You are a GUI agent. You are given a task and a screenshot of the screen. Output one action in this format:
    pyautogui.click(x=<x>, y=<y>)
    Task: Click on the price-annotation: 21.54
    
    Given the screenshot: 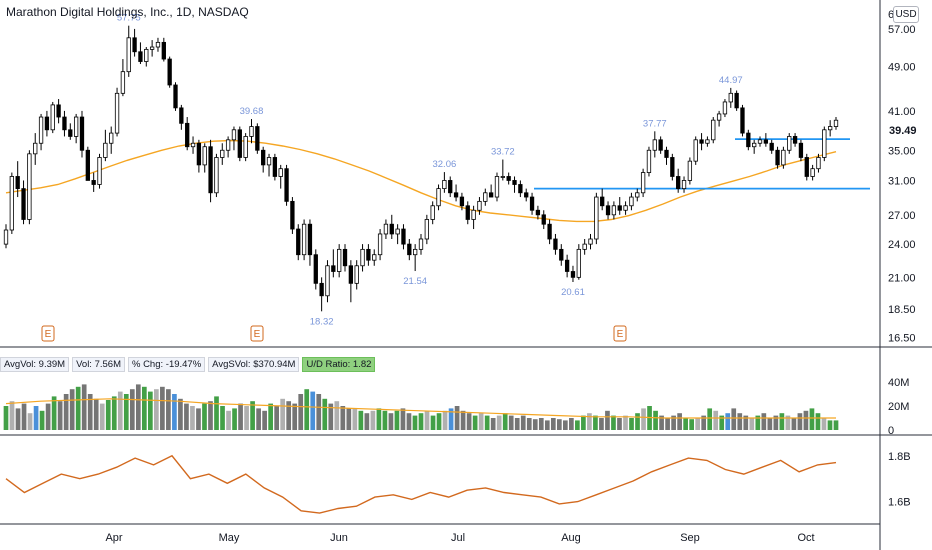 What is the action you would take?
    pyautogui.click(x=415, y=281)
    